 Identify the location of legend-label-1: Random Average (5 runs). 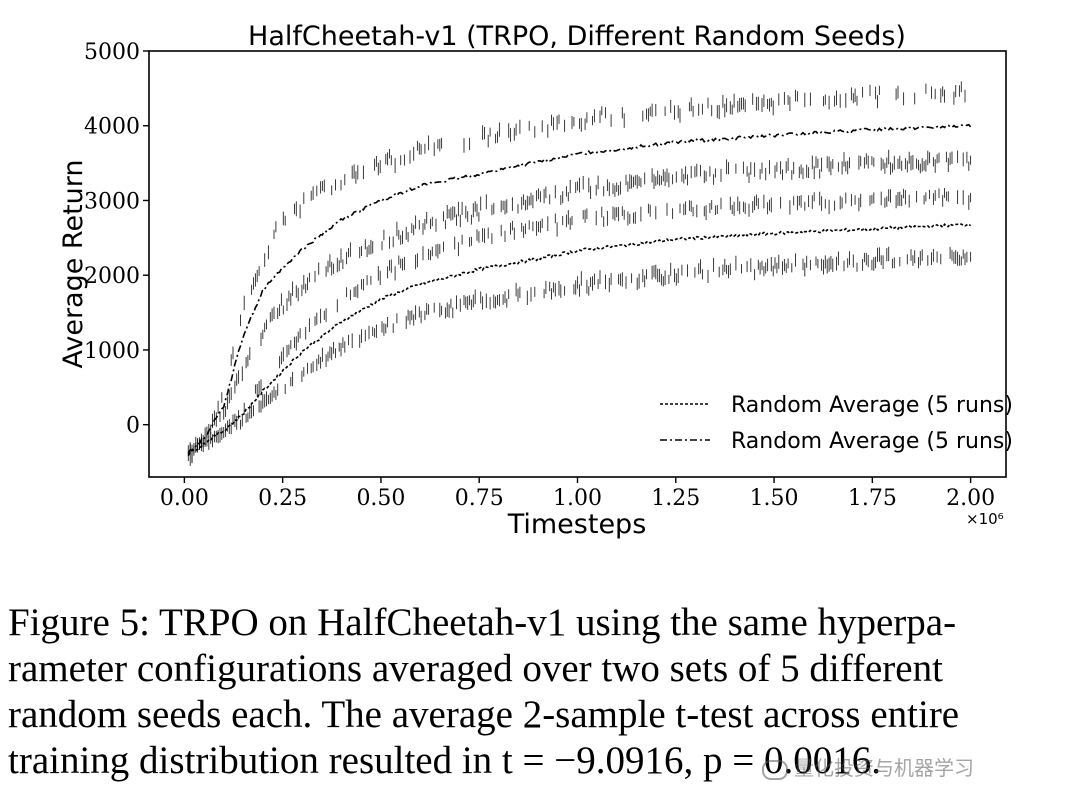
(872, 405).